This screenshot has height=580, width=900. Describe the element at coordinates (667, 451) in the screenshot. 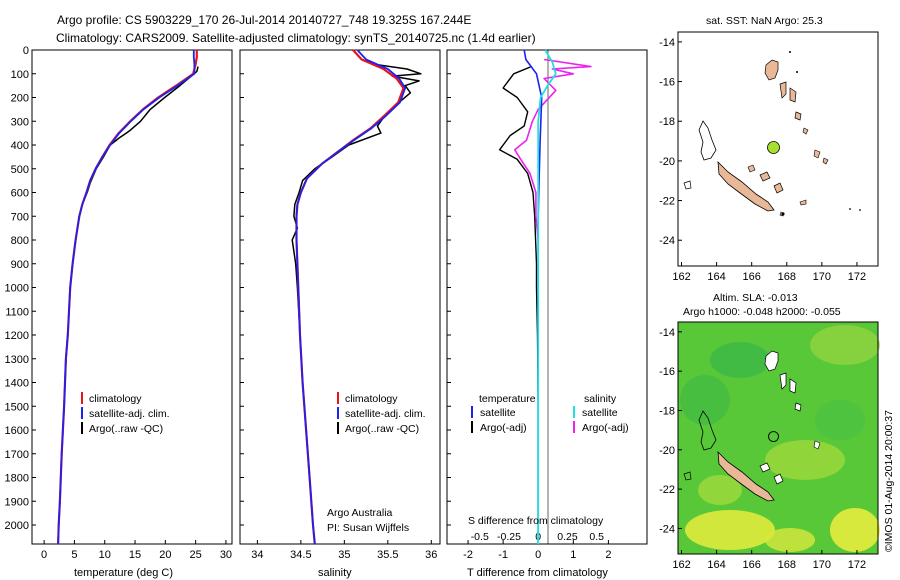

I see `lat-tick-label: -20` at that location.